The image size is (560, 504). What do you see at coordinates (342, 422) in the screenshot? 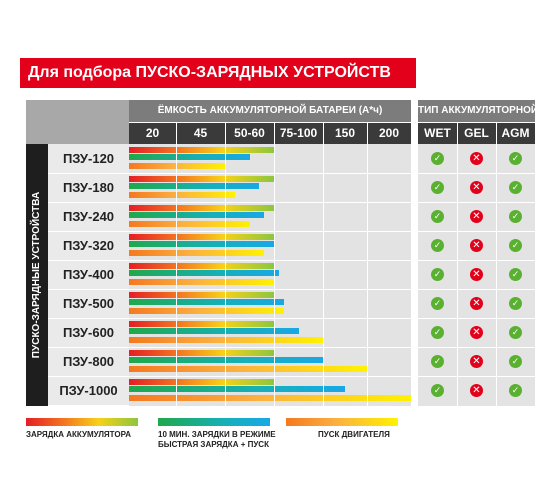
I see `legend-start-bar` at bounding box center [342, 422].